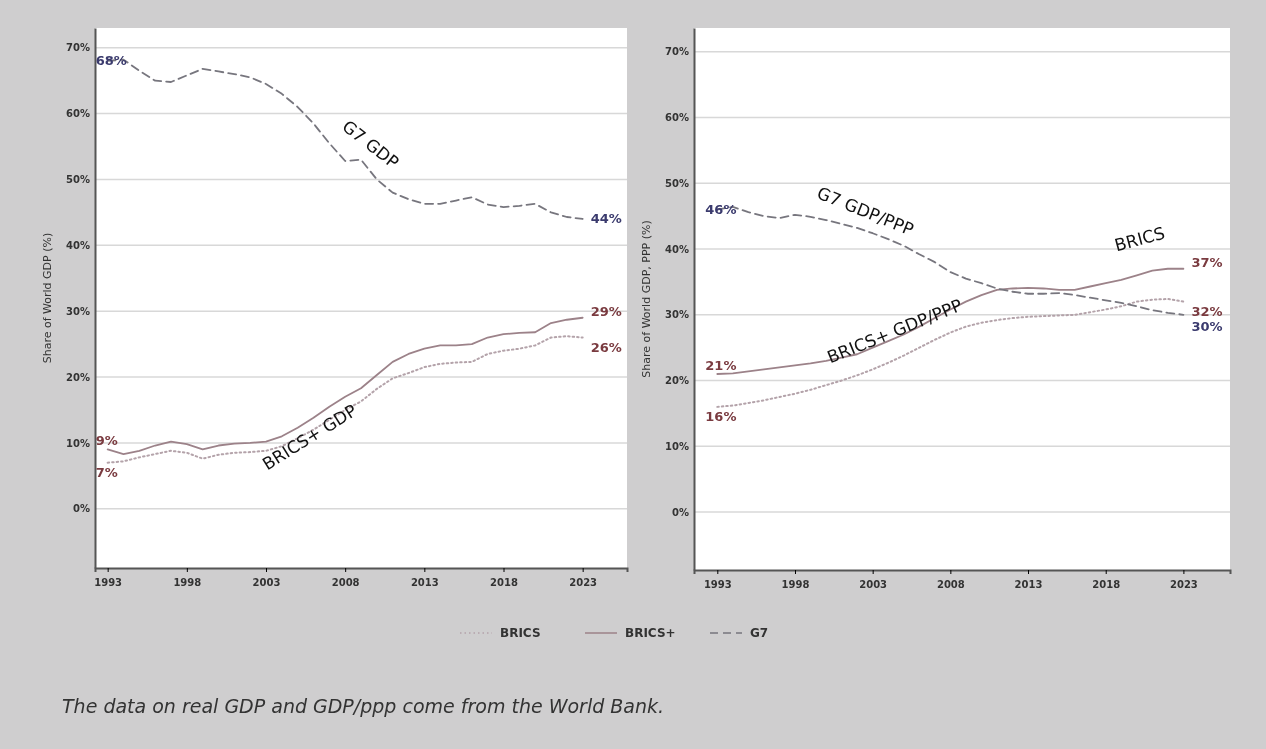 Image resolution: width=1266 pixels, height=749 pixels. I want to click on data-label: 32%, so click(1207, 311).